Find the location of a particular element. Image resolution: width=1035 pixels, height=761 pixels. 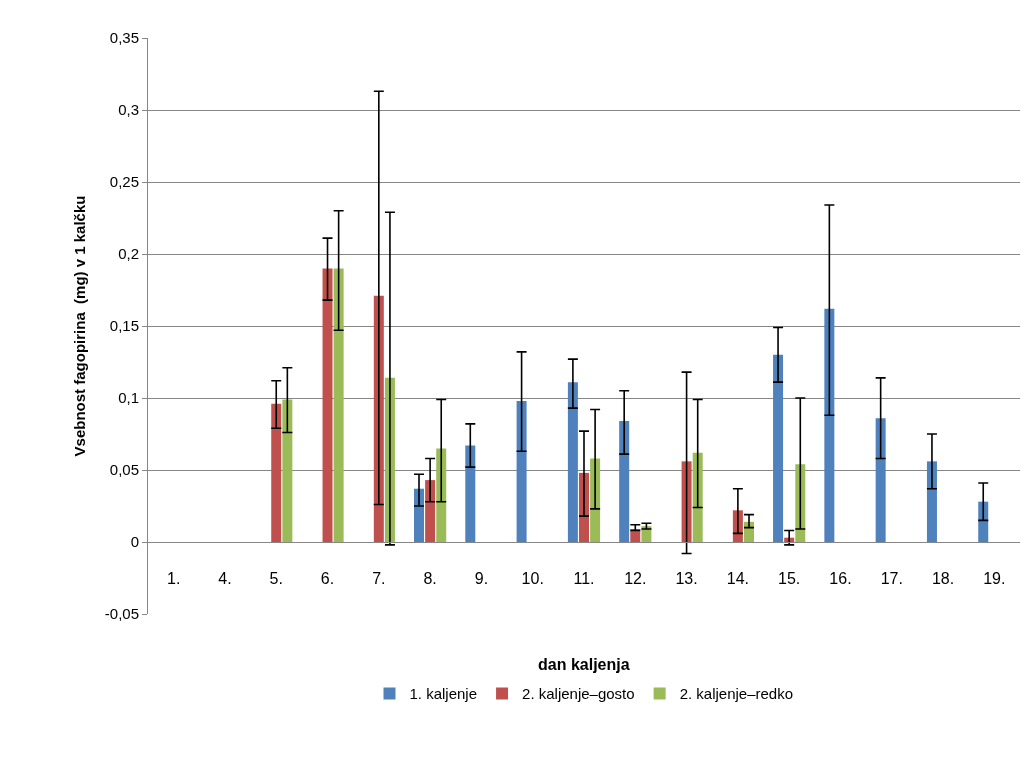

y-tick-label: 0 is located at coordinates (134, 542).